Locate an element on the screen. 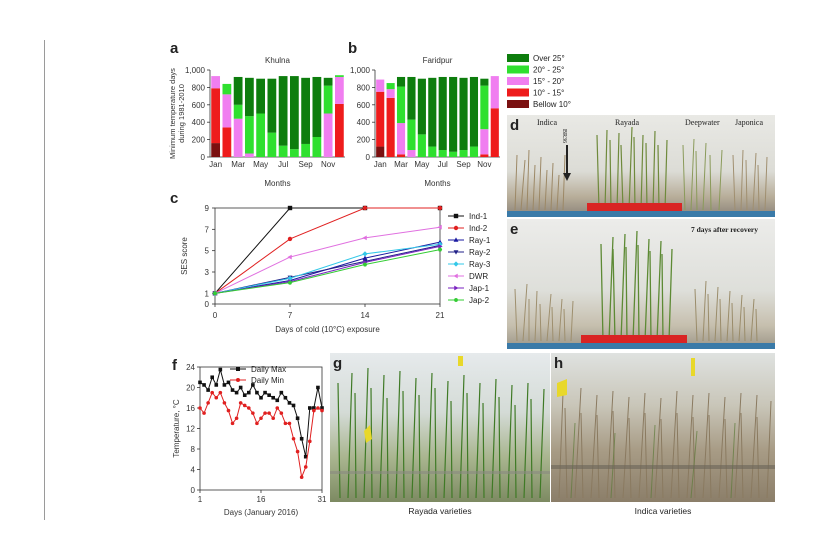 This screenshot has height=559, width=820. data-point-dwr is located at coordinates (289, 257).